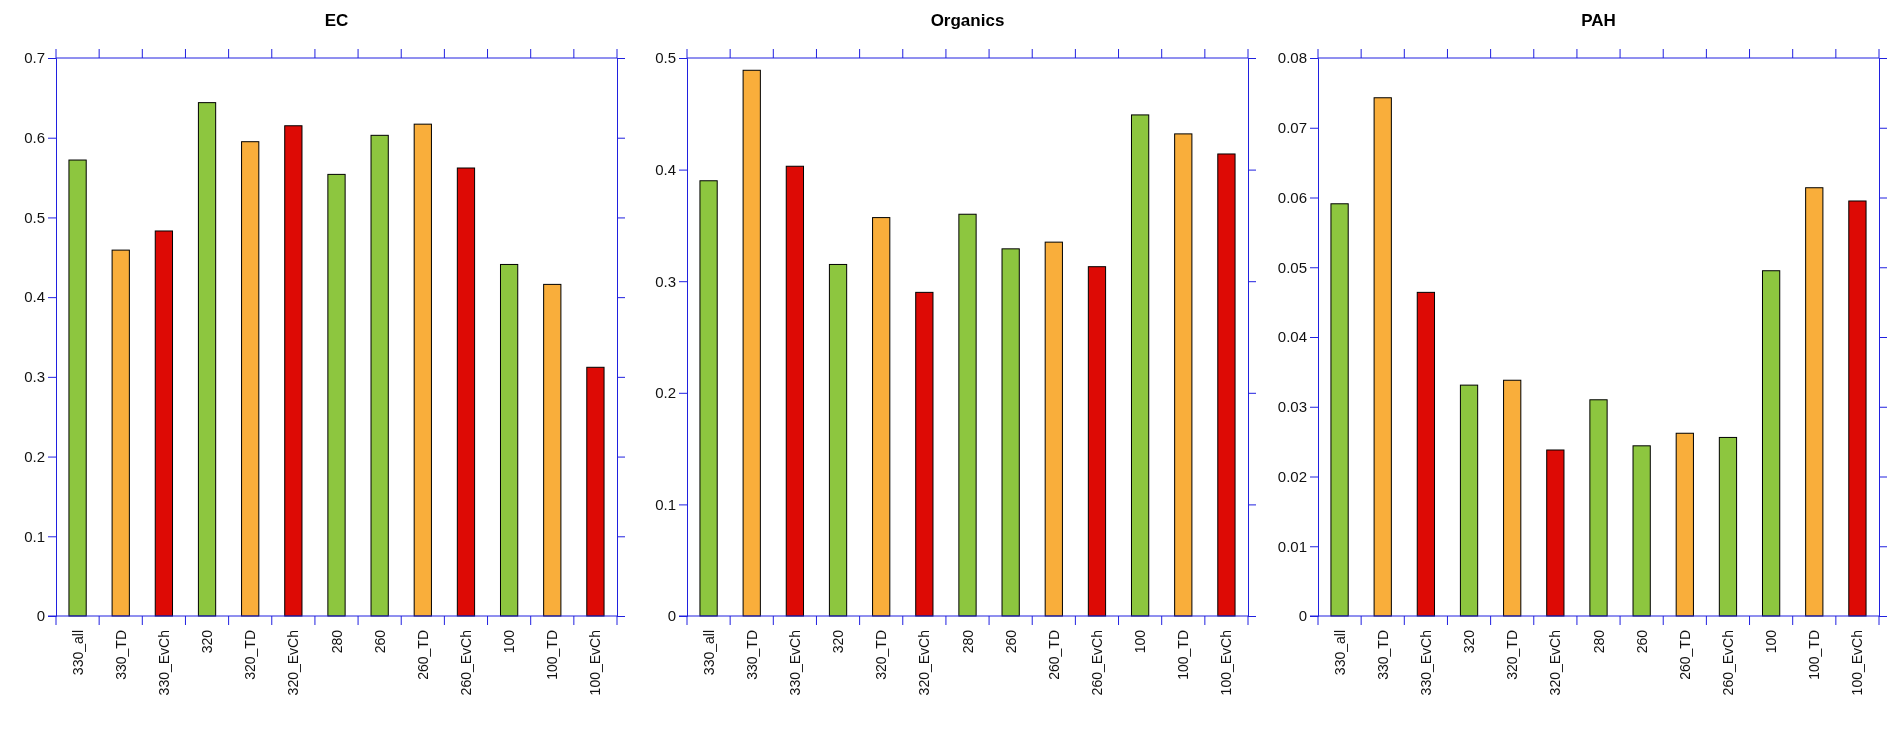 The image size is (1893, 738). What do you see at coordinates (967, 20) in the screenshot?
I see `chart-title: Organics` at bounding box center [967, 20].